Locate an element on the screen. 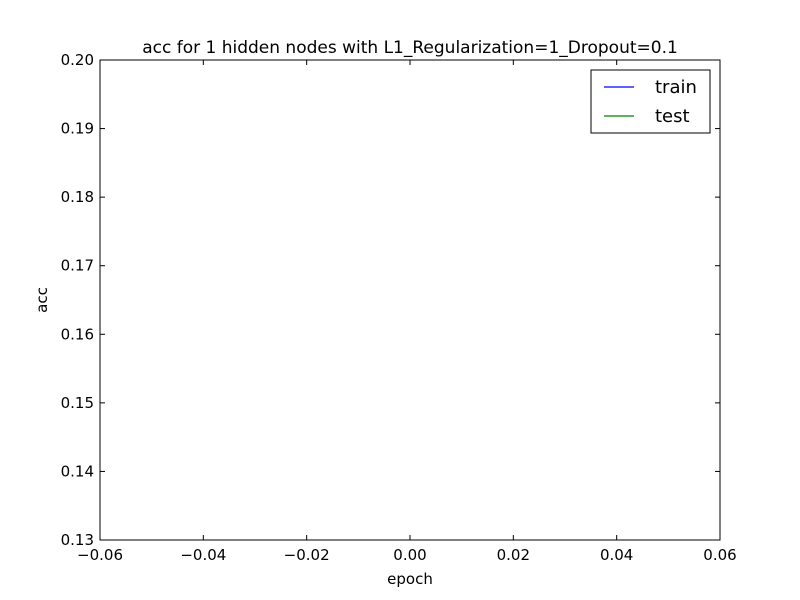 The width and height of the screenshot is (800, 600). x-tick-label: −0.04 is located at coordinates (203, 555).